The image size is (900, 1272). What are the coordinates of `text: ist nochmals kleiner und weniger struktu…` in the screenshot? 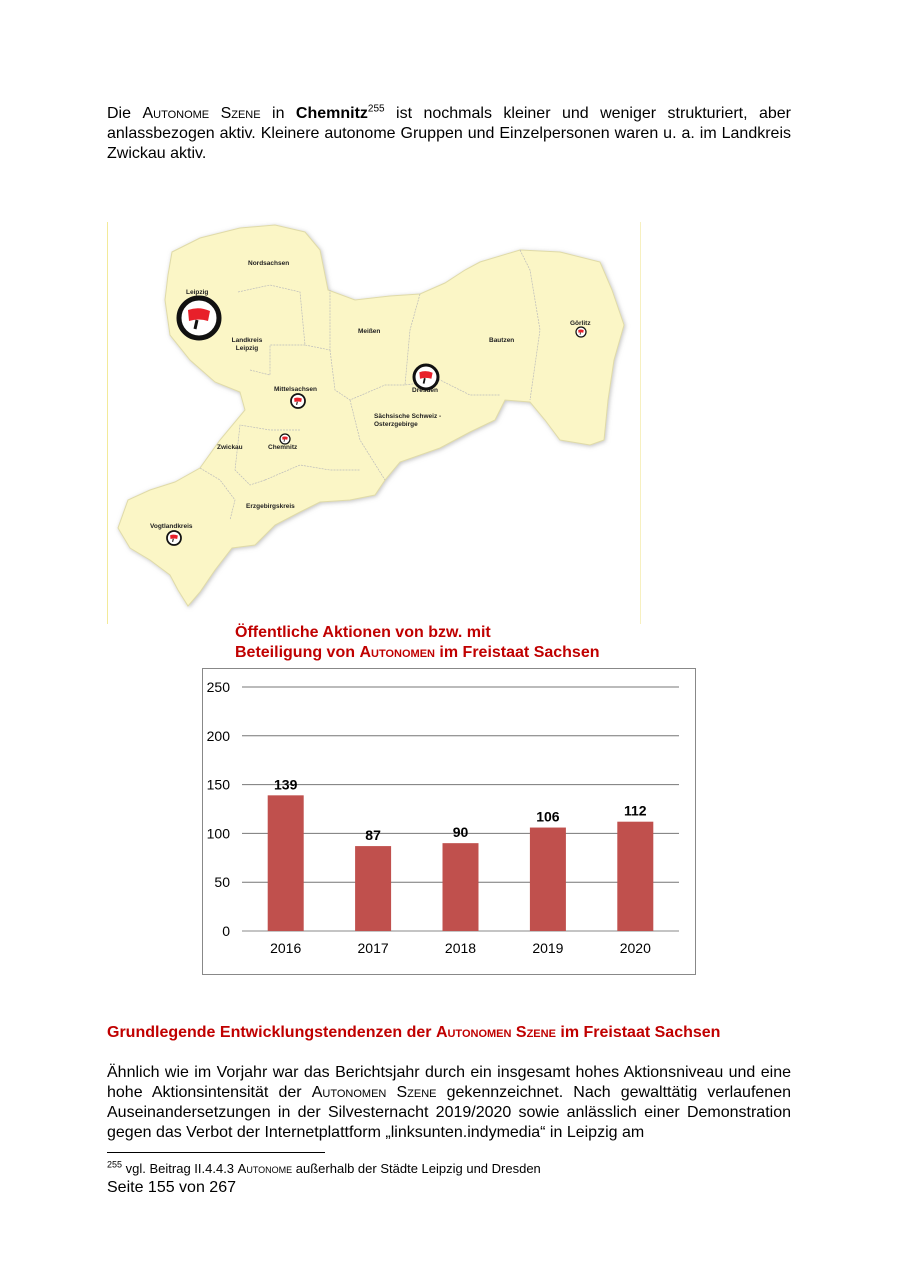 It's located at (449, 133).